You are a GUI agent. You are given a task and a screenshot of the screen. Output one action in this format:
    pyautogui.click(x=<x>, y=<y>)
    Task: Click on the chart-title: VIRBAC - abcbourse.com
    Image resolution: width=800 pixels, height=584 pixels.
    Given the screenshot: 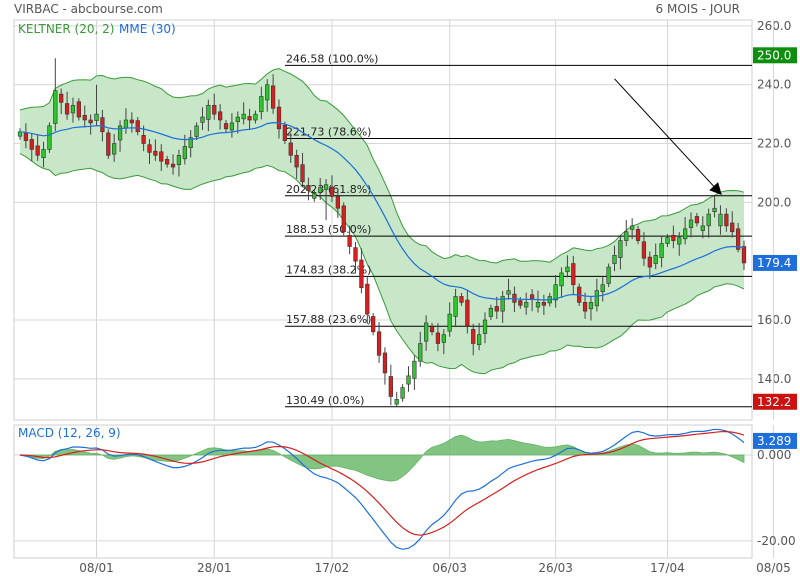 What is the action you would take?
    pyautogui.click(x=88, y=9)
    